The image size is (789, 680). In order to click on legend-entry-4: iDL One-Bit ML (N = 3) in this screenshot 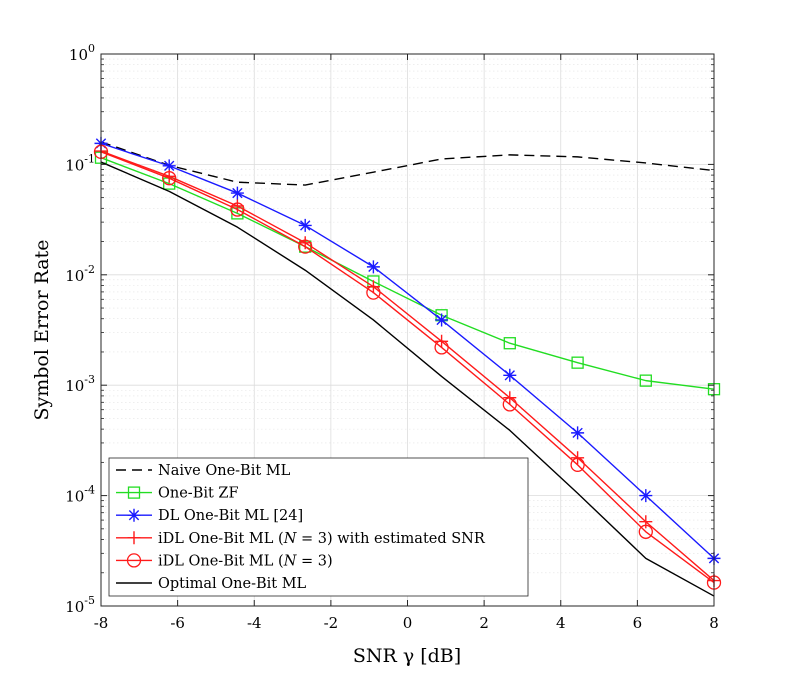, I will do `click(224, 561)`.